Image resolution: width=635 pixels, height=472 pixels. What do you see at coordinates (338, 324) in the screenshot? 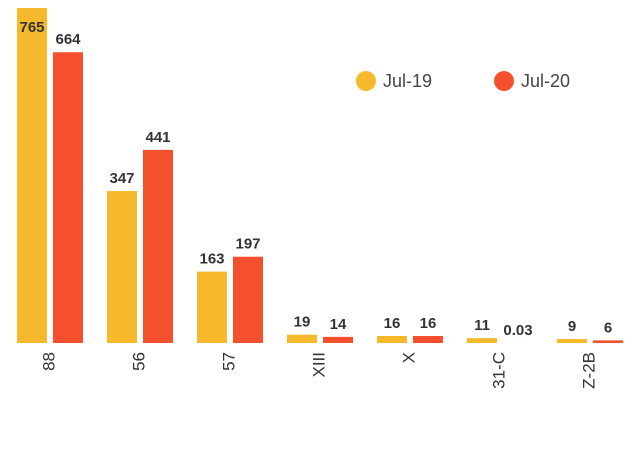
I see `data-label: 14` at bounding box center [338, 324].